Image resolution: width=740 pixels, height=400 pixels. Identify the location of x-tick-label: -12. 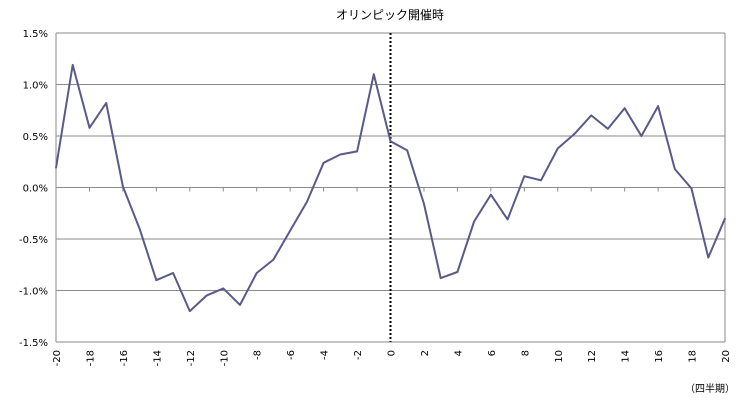
(191, 358).